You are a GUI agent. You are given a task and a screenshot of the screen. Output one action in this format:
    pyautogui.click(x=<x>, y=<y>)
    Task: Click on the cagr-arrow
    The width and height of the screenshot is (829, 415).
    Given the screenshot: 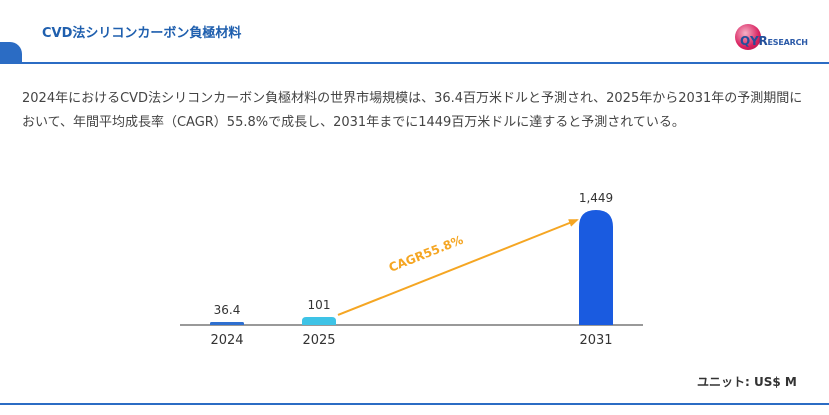 What is the action you would take?
    pyautogui.click(x=458, y=267)
    